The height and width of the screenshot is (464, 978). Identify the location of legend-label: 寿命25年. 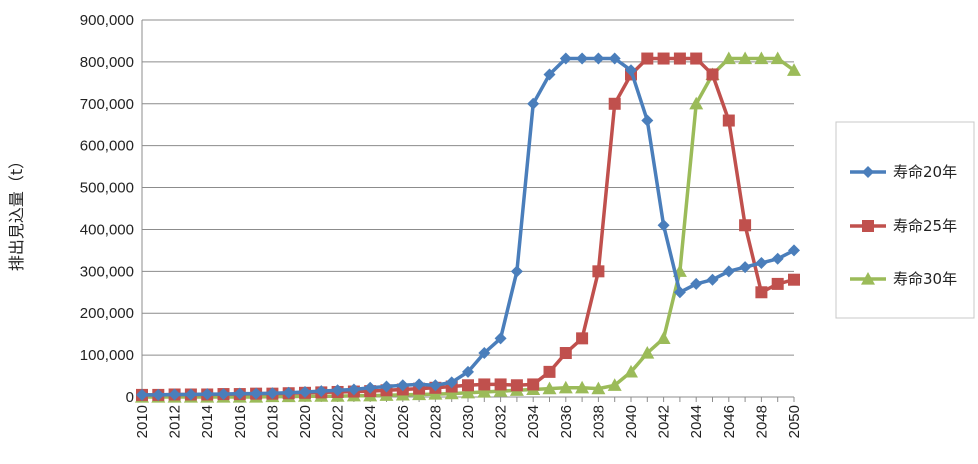
(925, 226).